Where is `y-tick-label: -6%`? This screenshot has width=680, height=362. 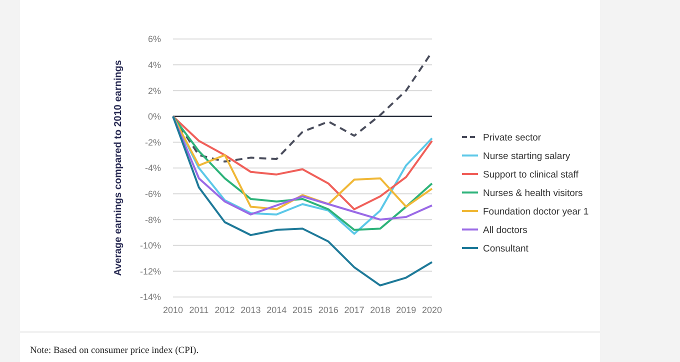
y-tick-label: -6% is located at coordinates (152, 193).